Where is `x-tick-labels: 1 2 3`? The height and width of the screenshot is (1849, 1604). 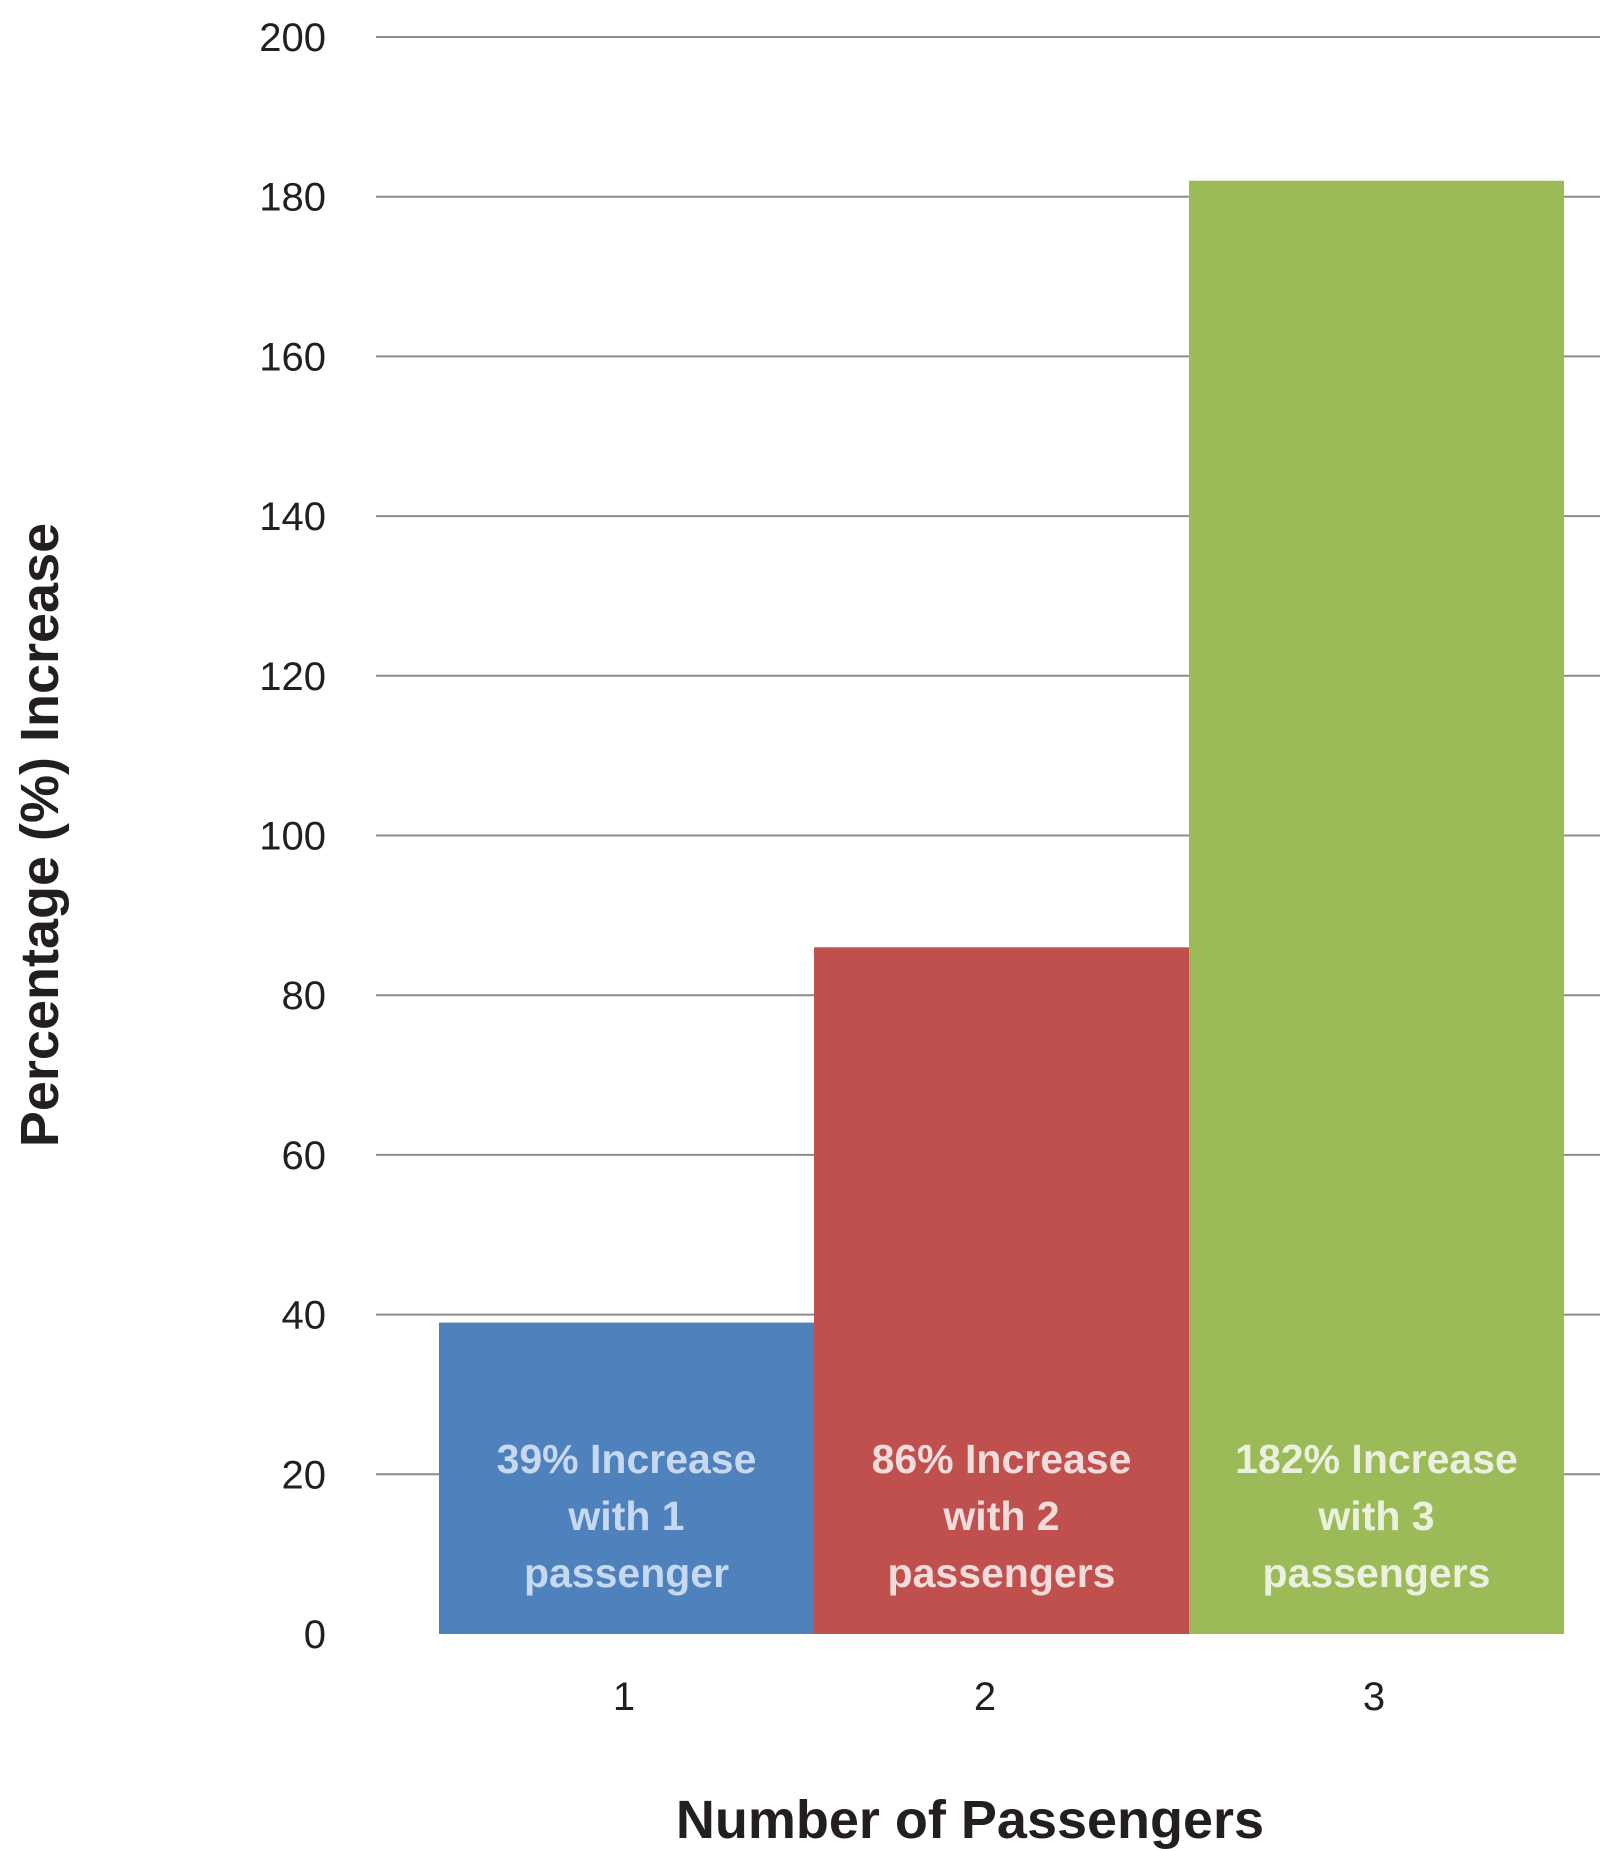
x-tick-labels: 1 2 3 is located at coordinates (999, 1697).